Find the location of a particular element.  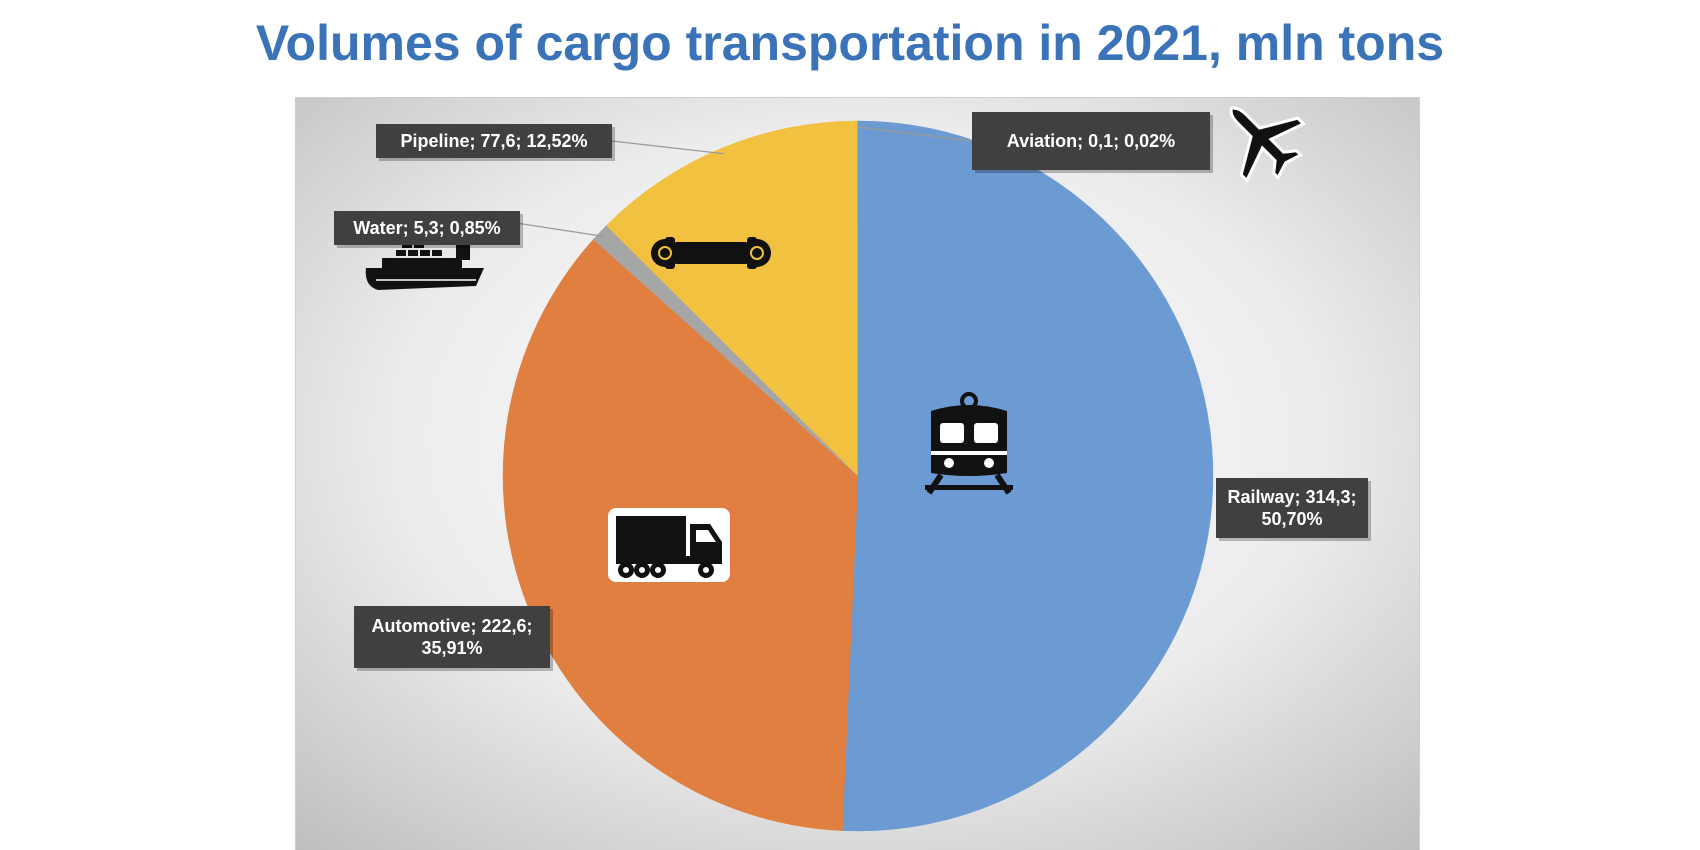

data-label-pipeline: Pipeline; 77,6; 12,52% is located at coordinates (495, 142).